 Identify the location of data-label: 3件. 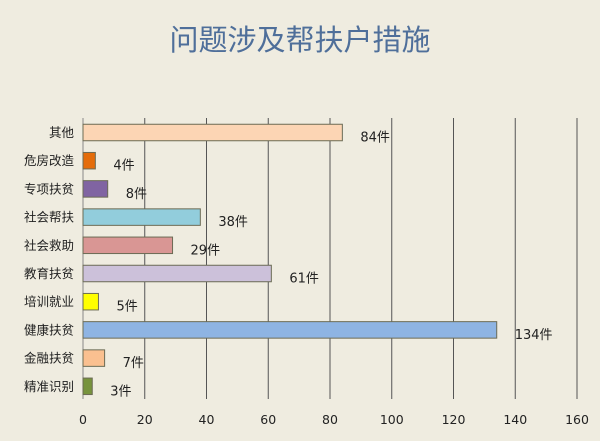
(120, 391).